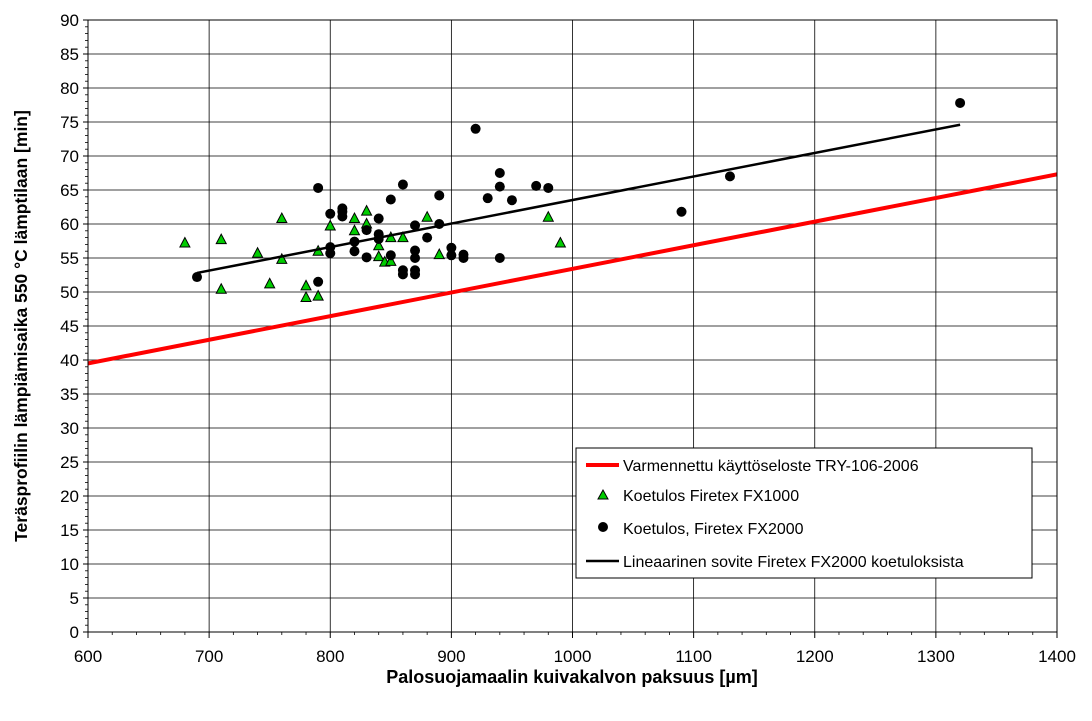  Describe the element at coordinates (936, 656) in the screenshot. I see `x-tick-label: 1300` at that location.